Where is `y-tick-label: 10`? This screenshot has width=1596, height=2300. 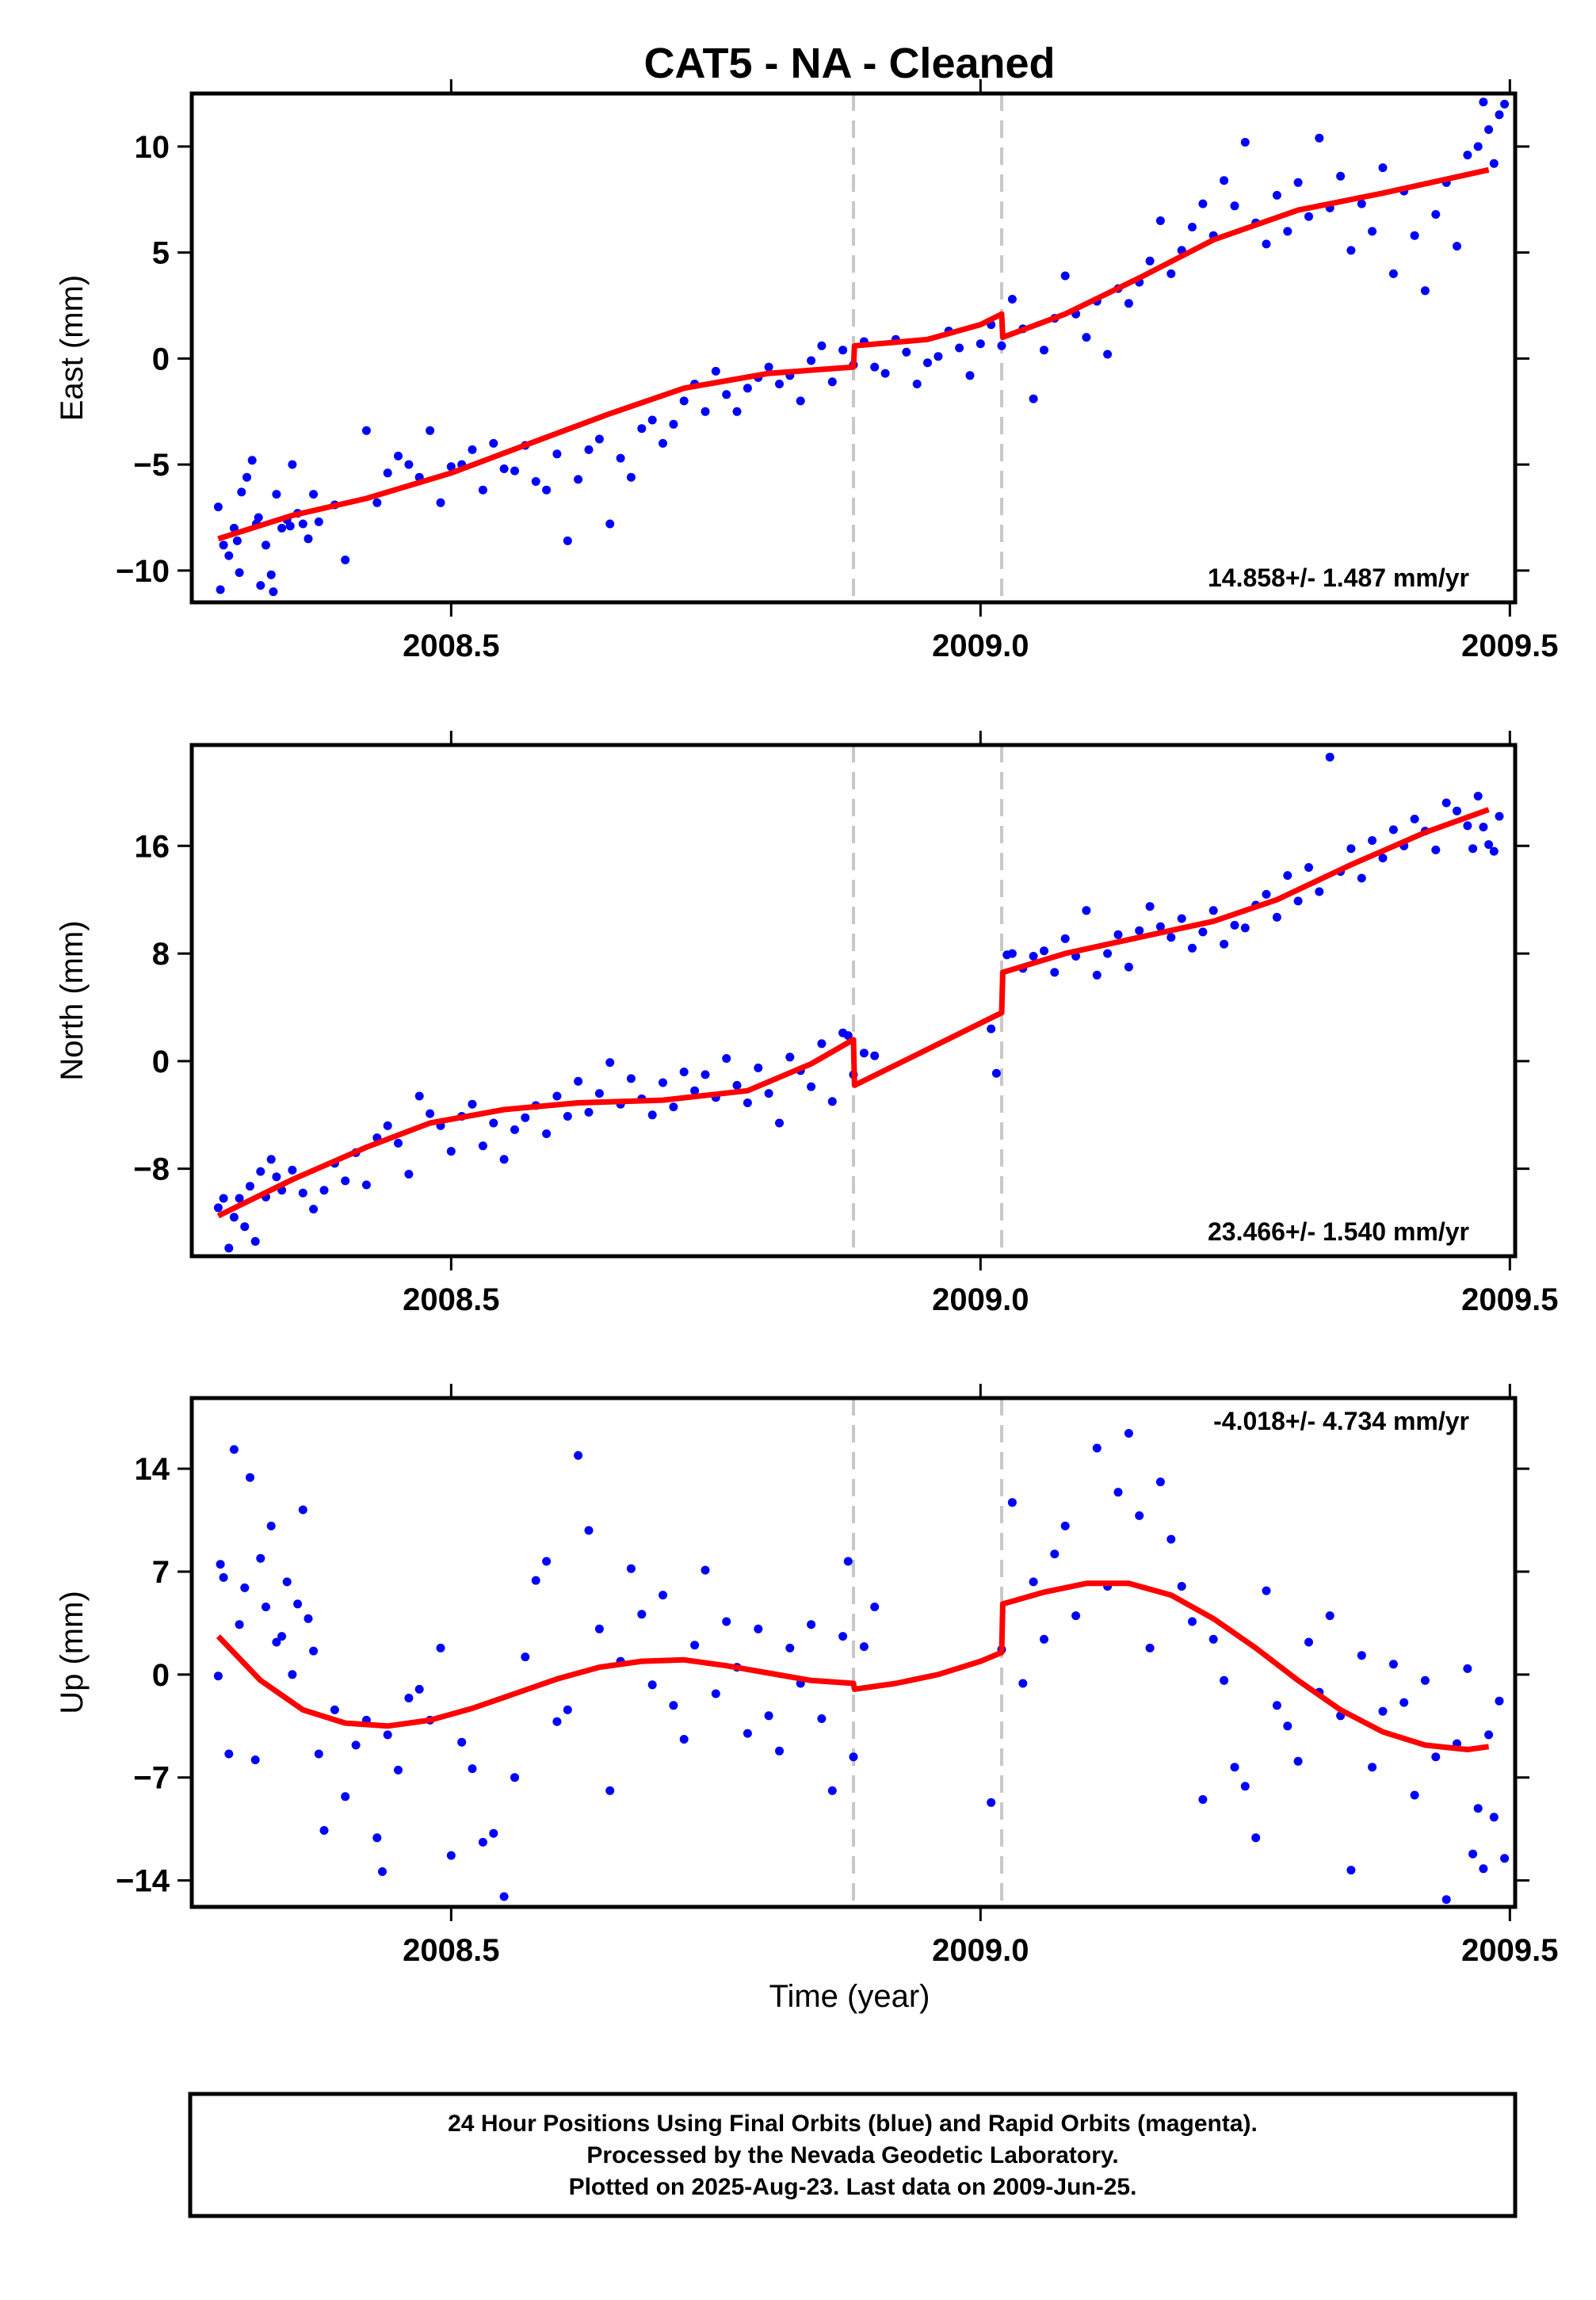 y-tick-label: 10 is located at coordinates (152, 147).